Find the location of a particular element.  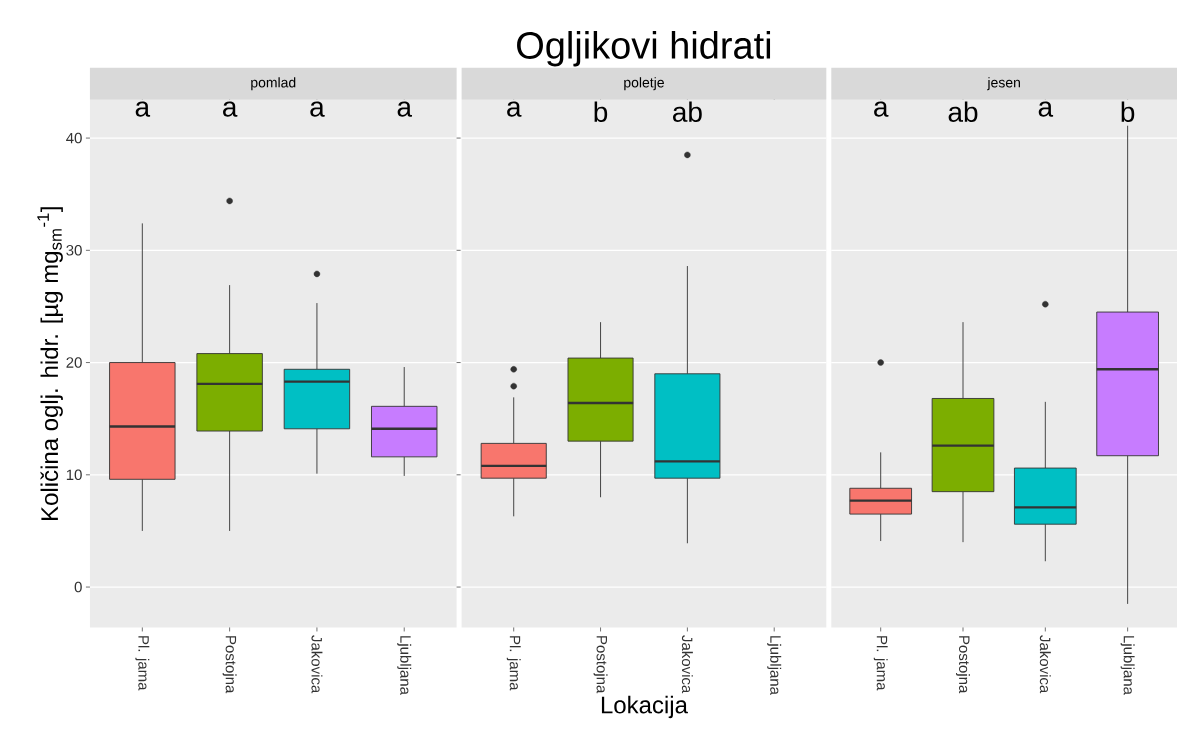

y-tick-label: 0 is located at coordinates (78, 587).